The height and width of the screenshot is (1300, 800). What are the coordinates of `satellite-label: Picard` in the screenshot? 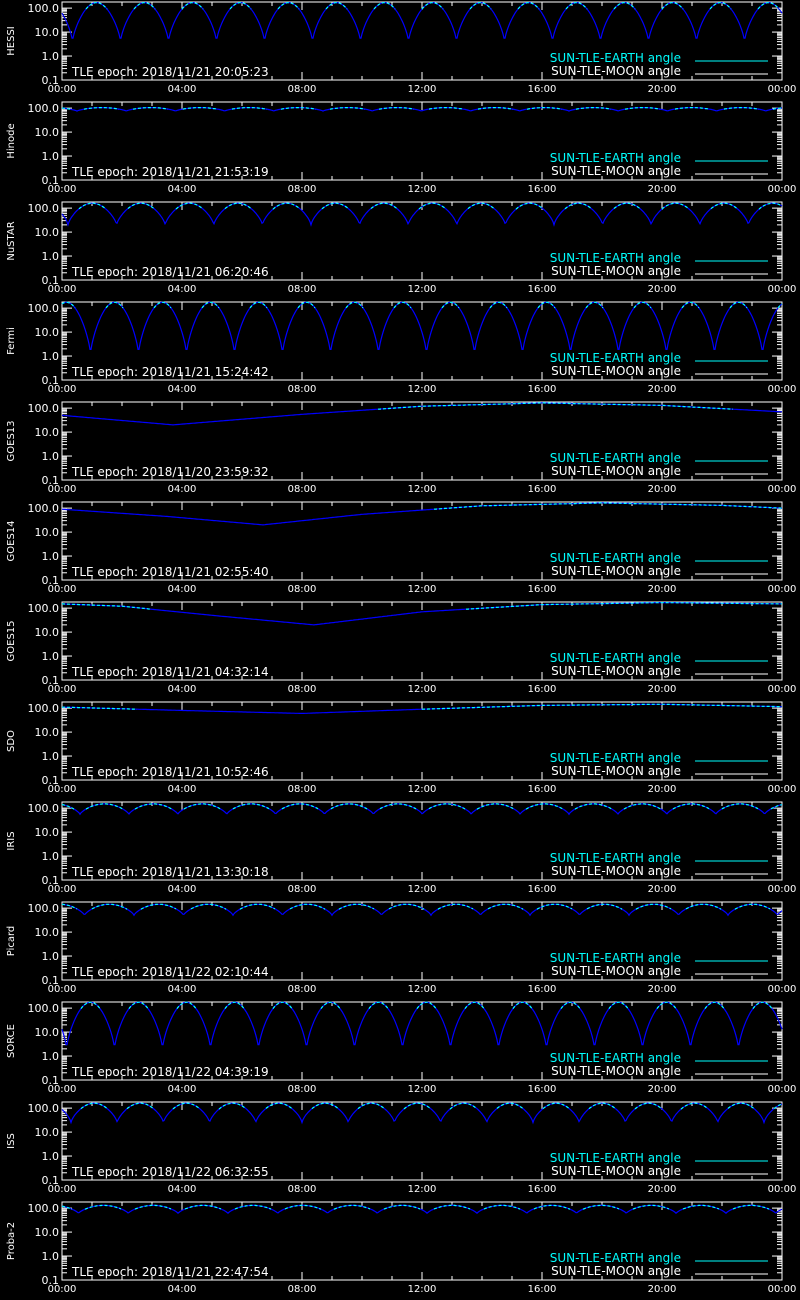 It's located at (11, 941).